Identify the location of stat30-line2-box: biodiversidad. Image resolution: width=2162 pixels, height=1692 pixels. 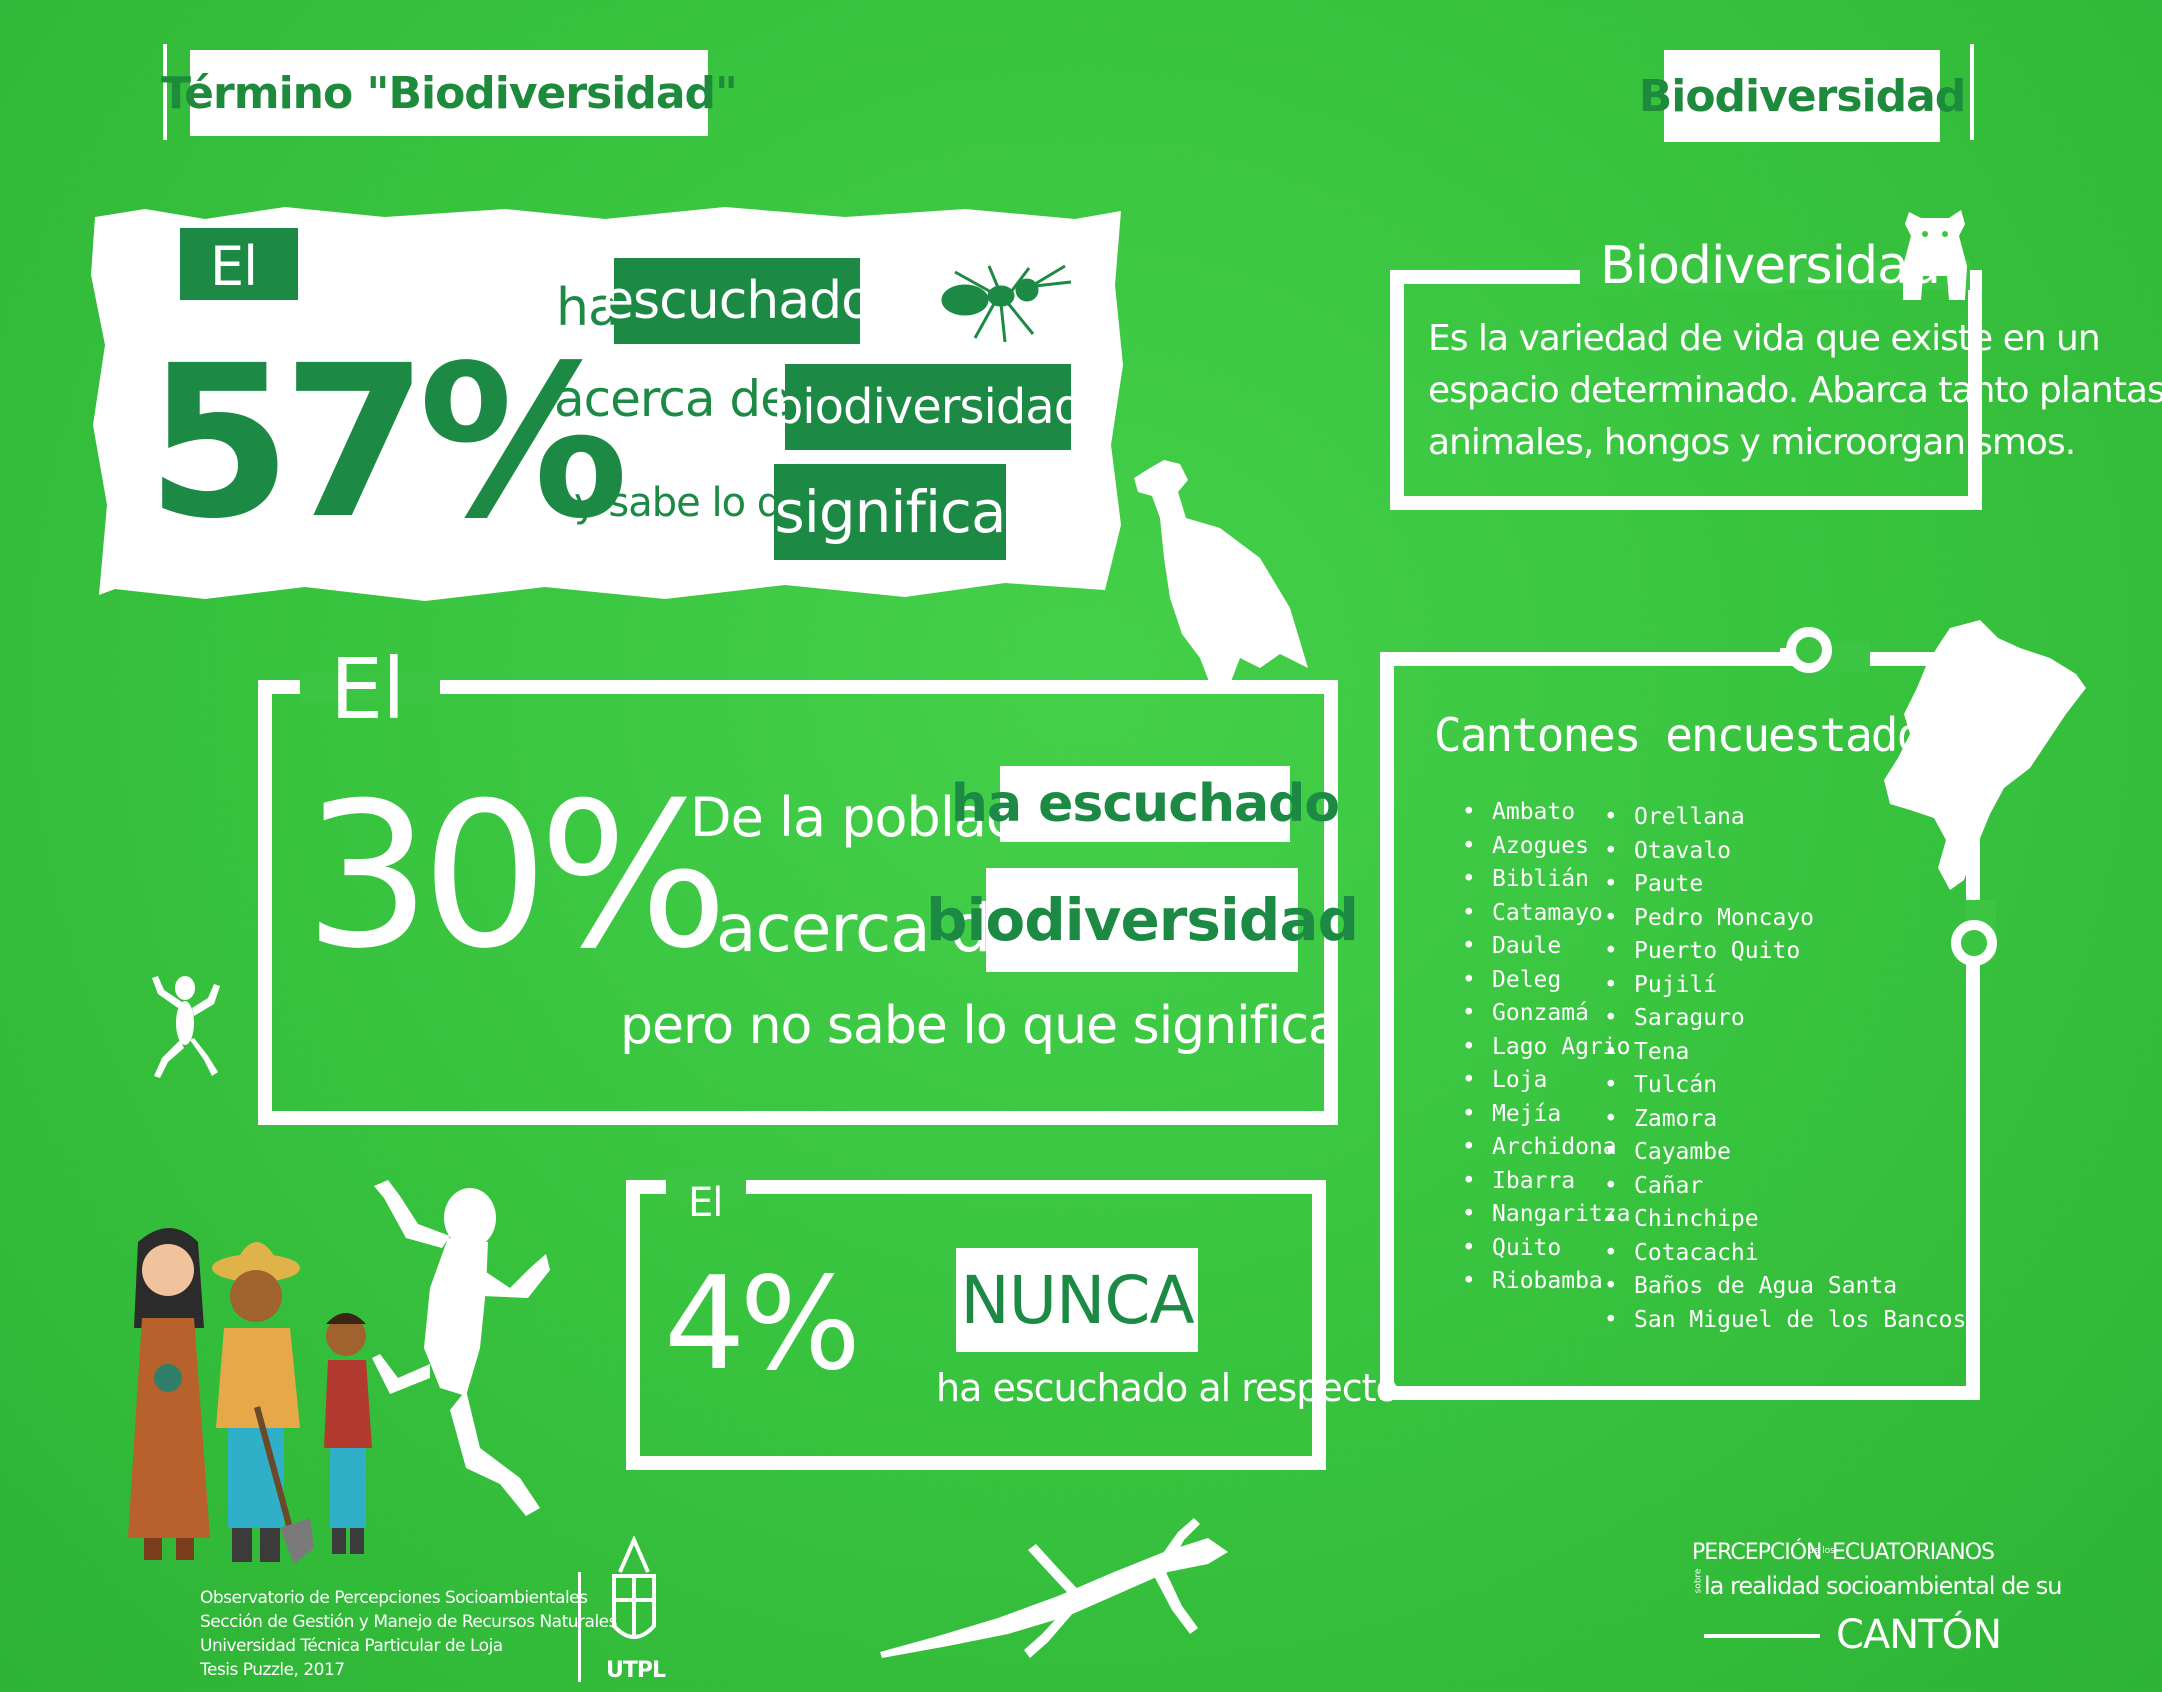
(1142, 920).